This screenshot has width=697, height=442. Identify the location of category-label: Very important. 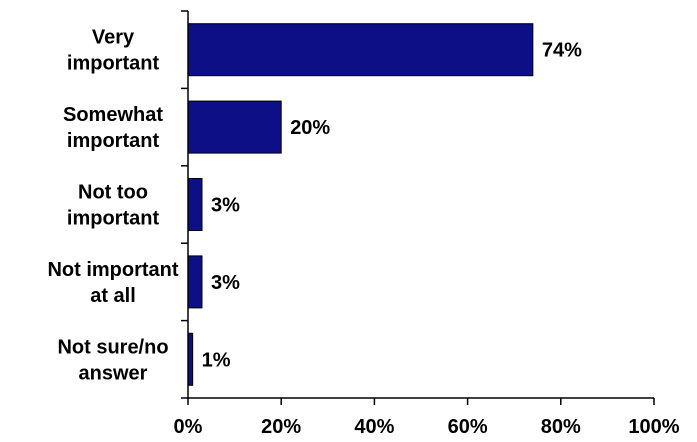
(113, 51).